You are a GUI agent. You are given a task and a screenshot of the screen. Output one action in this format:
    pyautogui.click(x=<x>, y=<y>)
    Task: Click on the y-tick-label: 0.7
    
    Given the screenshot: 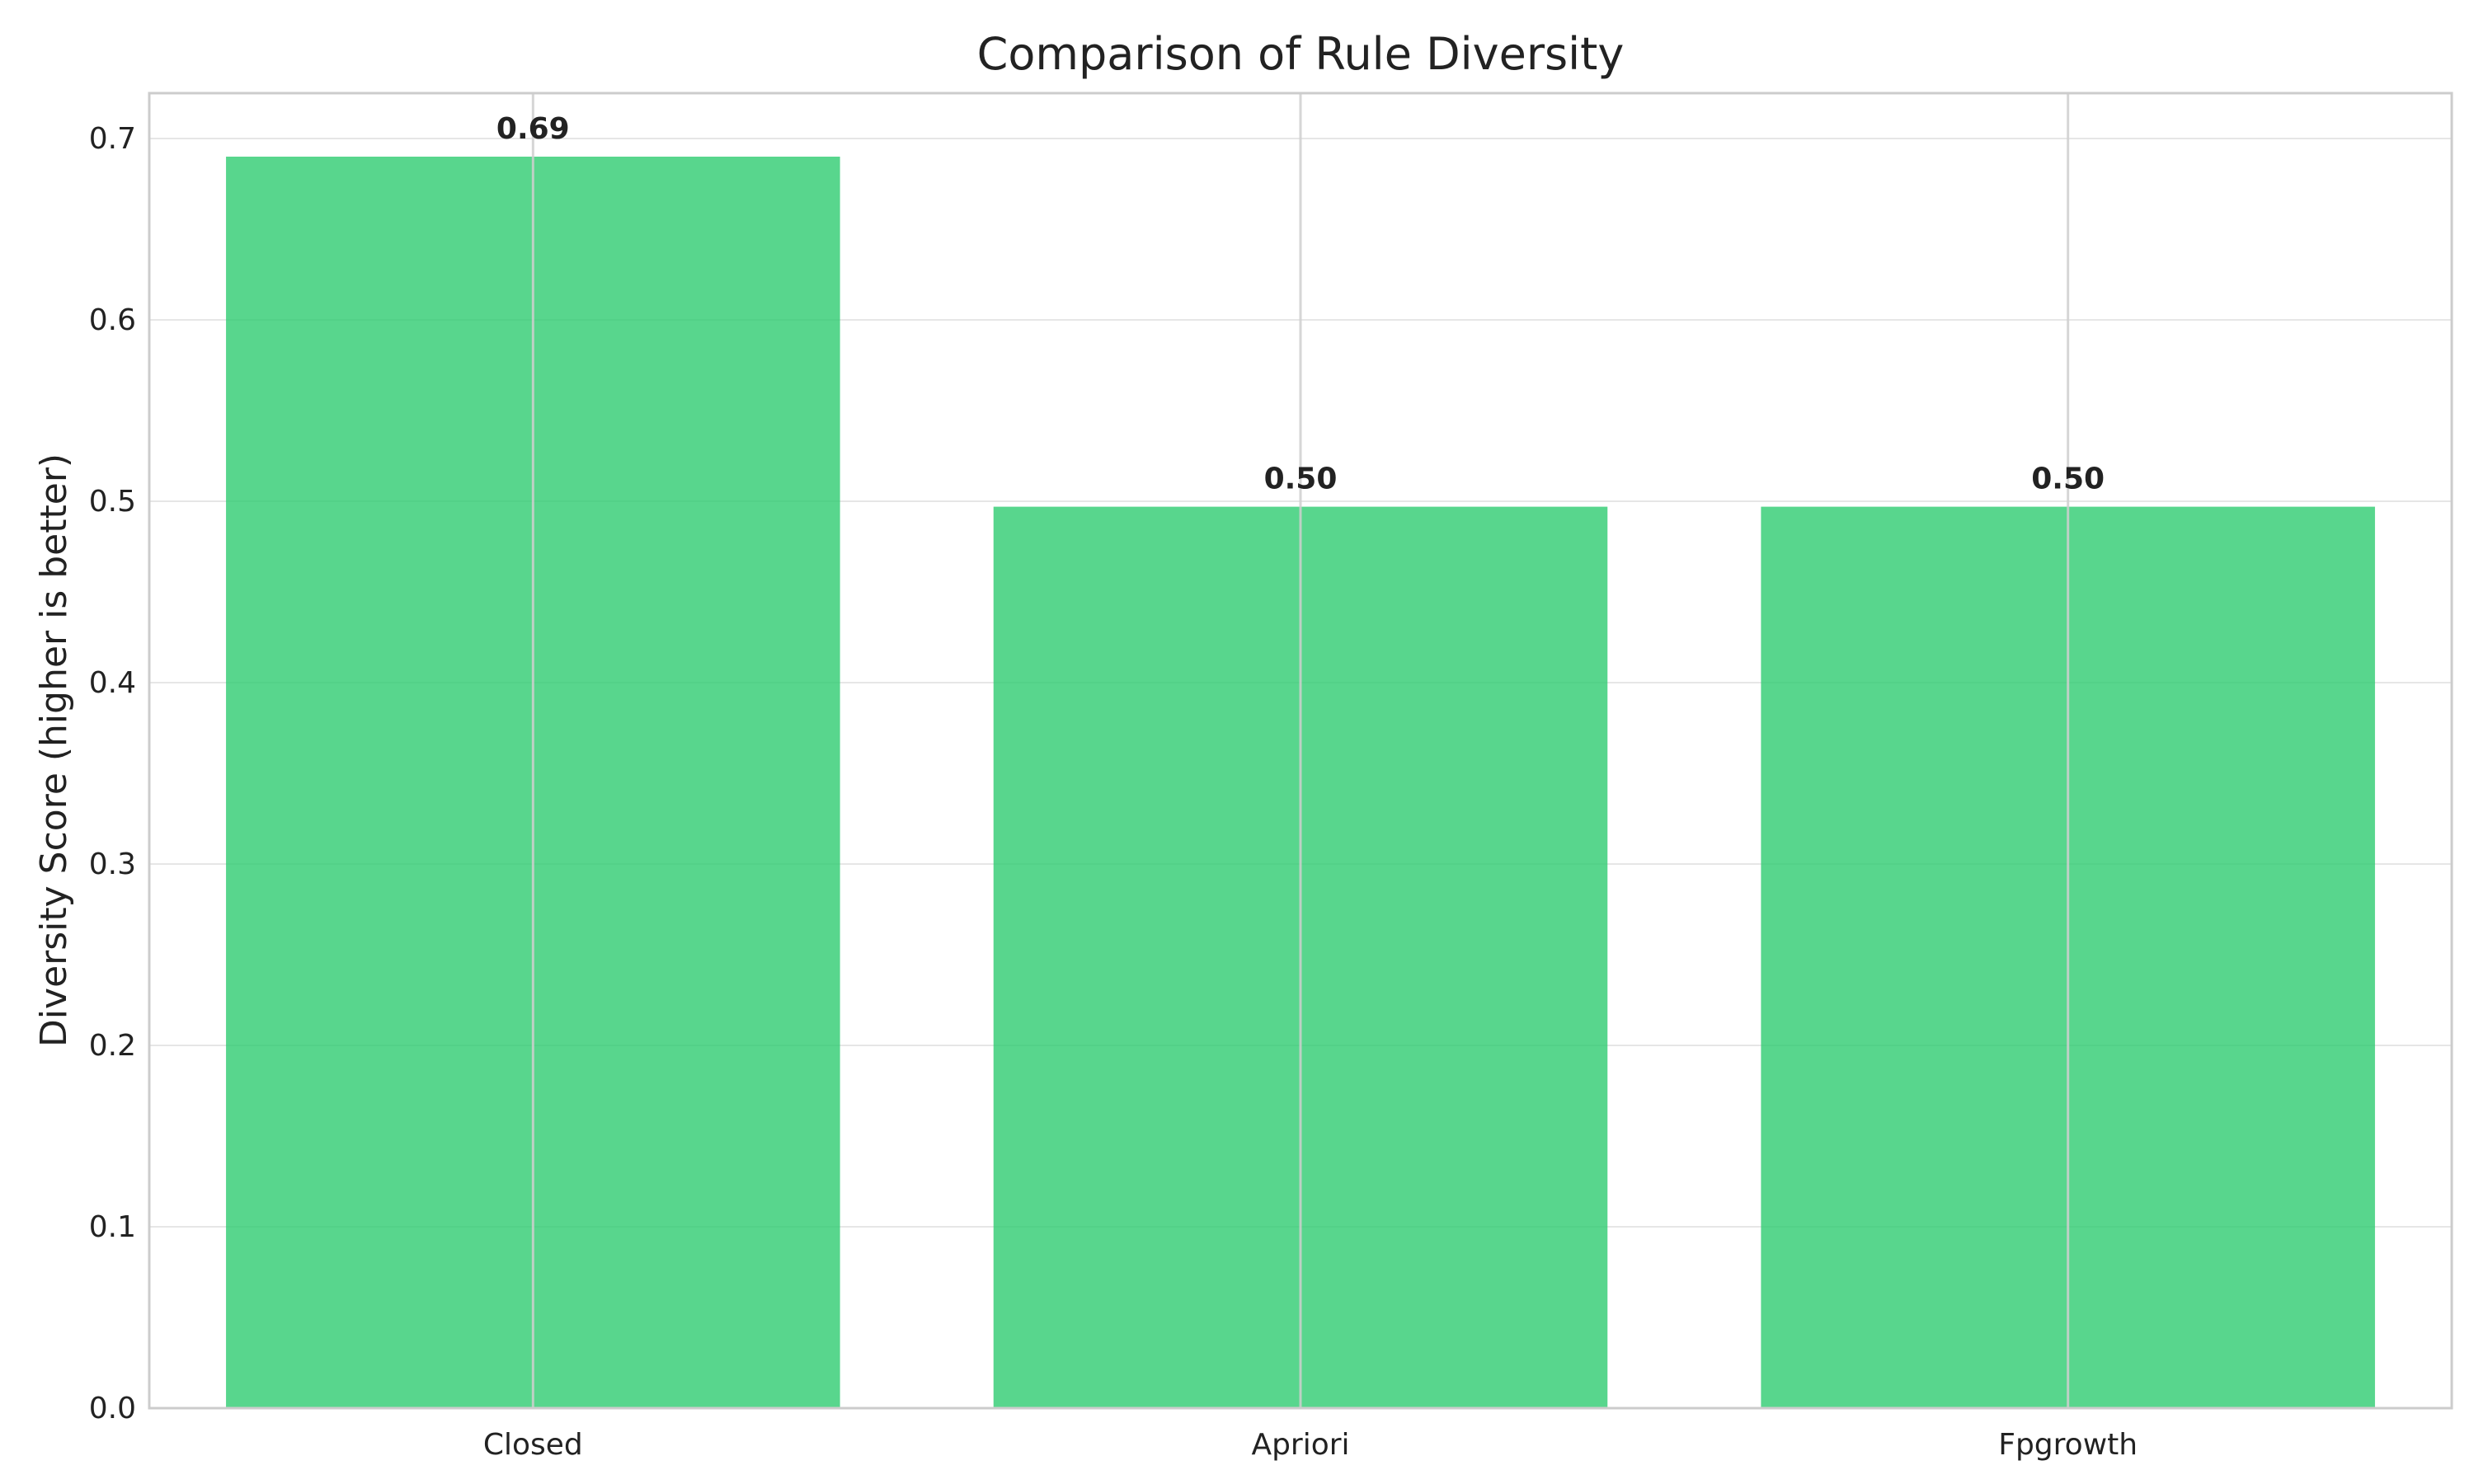 What is the action you would take?
    pyautogui.click(x=112, y=139)
    